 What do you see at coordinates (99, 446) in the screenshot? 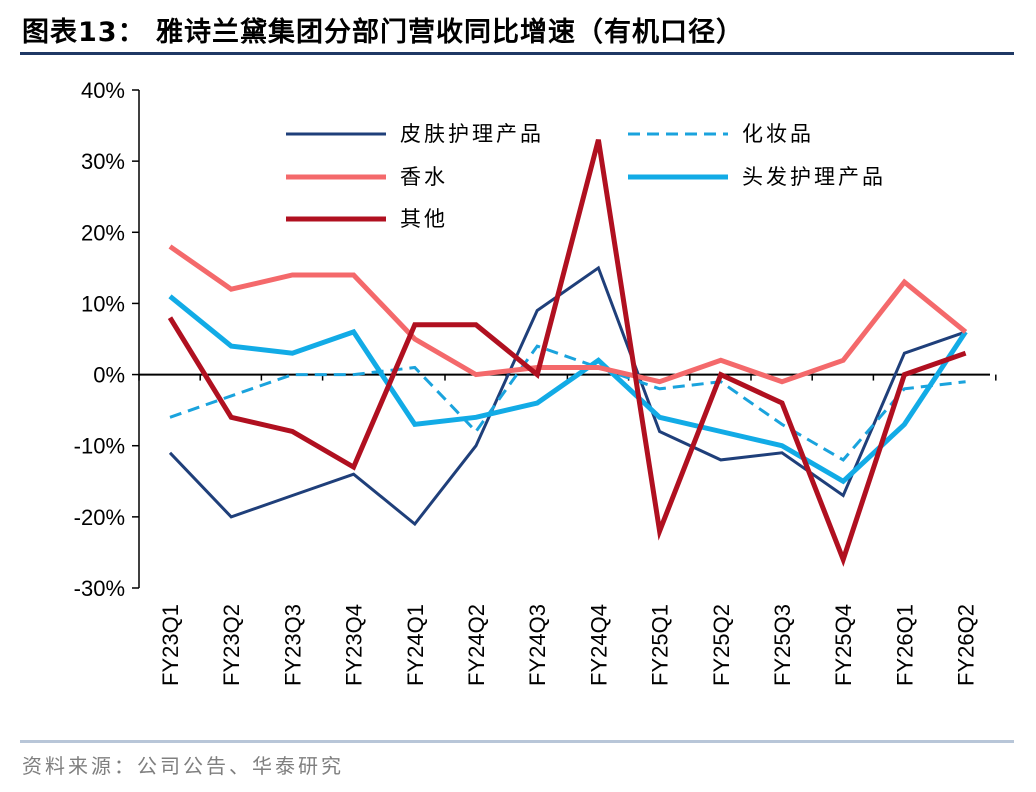
I see `y-tick-label: -10%` at bounding box center [99, 446].